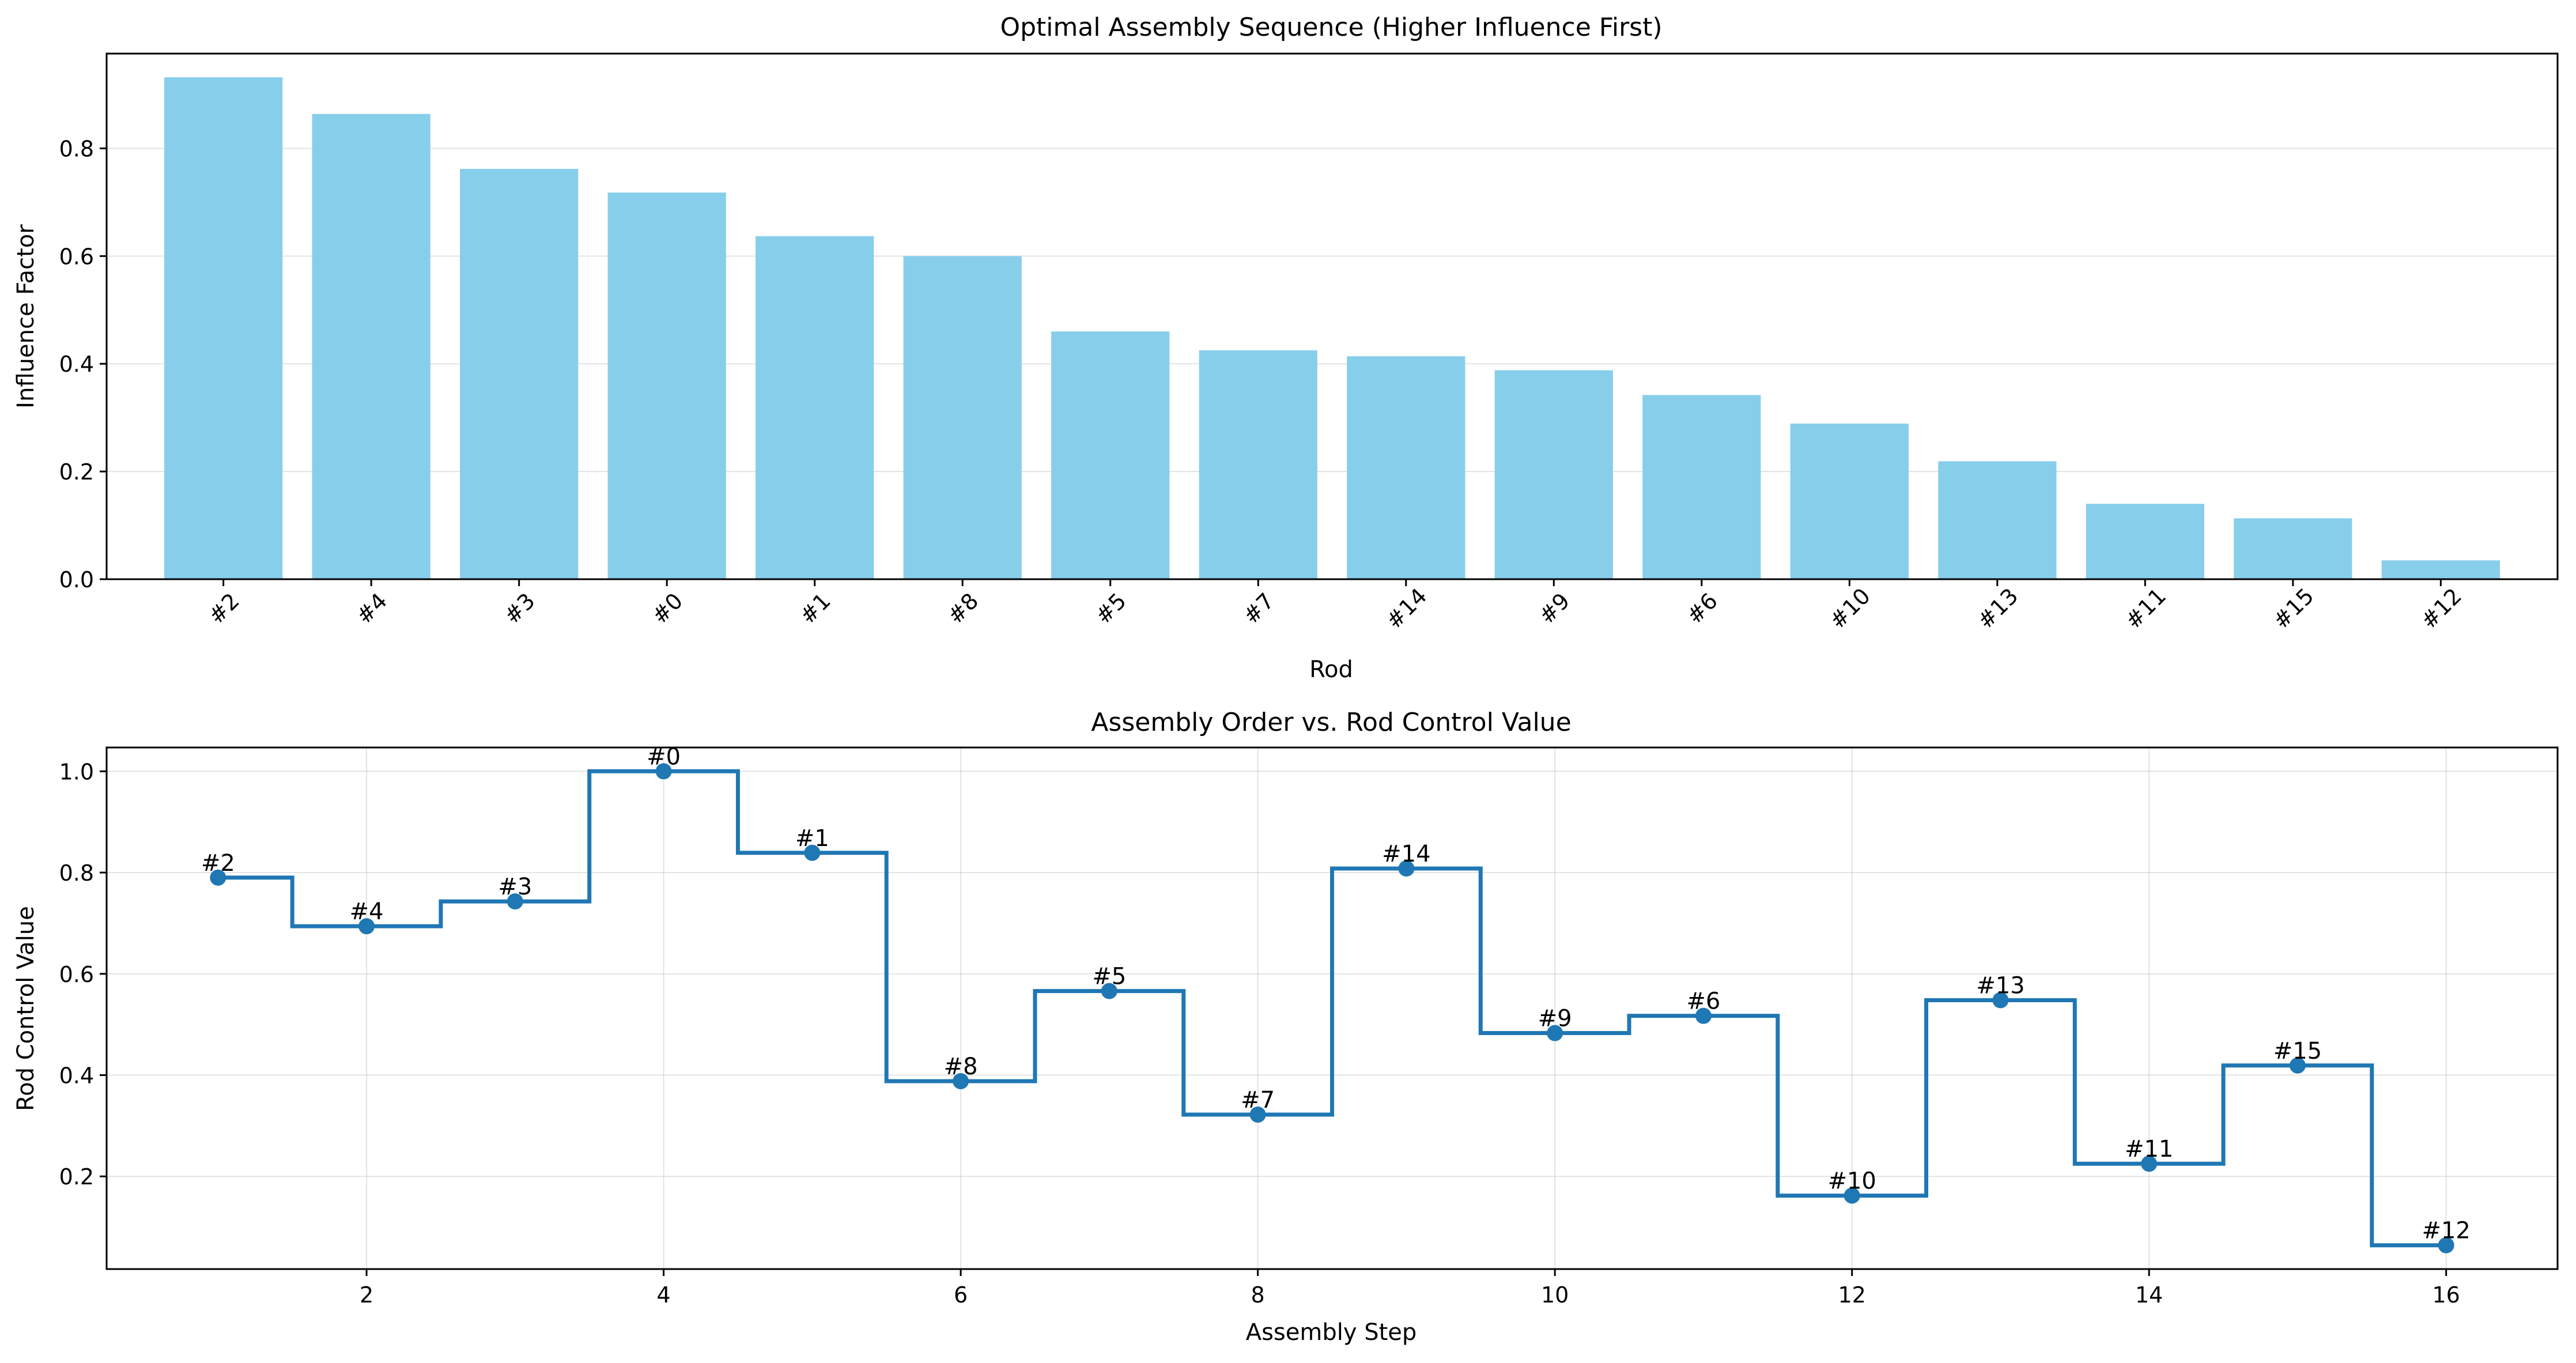 The height and width of the screenshot is (1363, 2576). Describe the element at coordinates (1851, 1295) in the screenshot. I see `step-chart-x-tick-label: 12` at that location.